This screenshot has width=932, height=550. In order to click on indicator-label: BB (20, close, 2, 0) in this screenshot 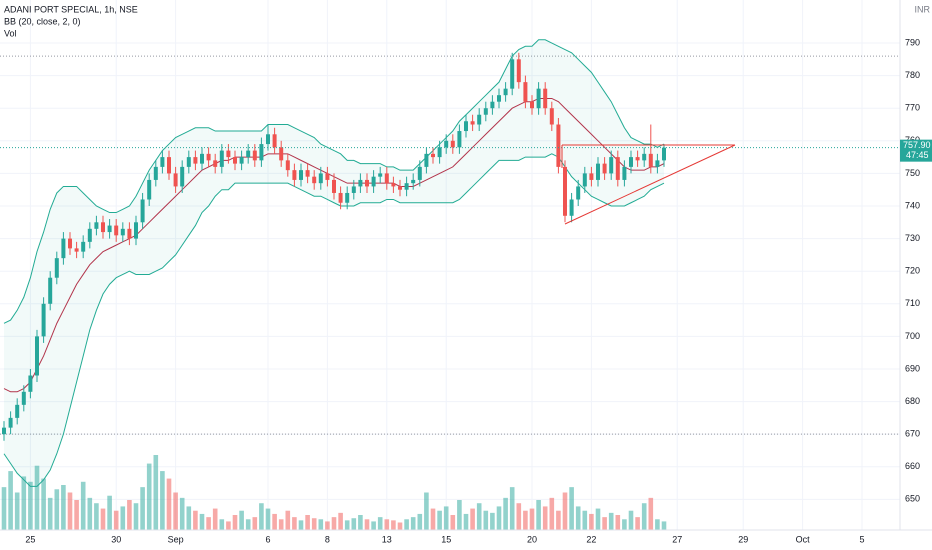, I will do `click(42, 21)`.